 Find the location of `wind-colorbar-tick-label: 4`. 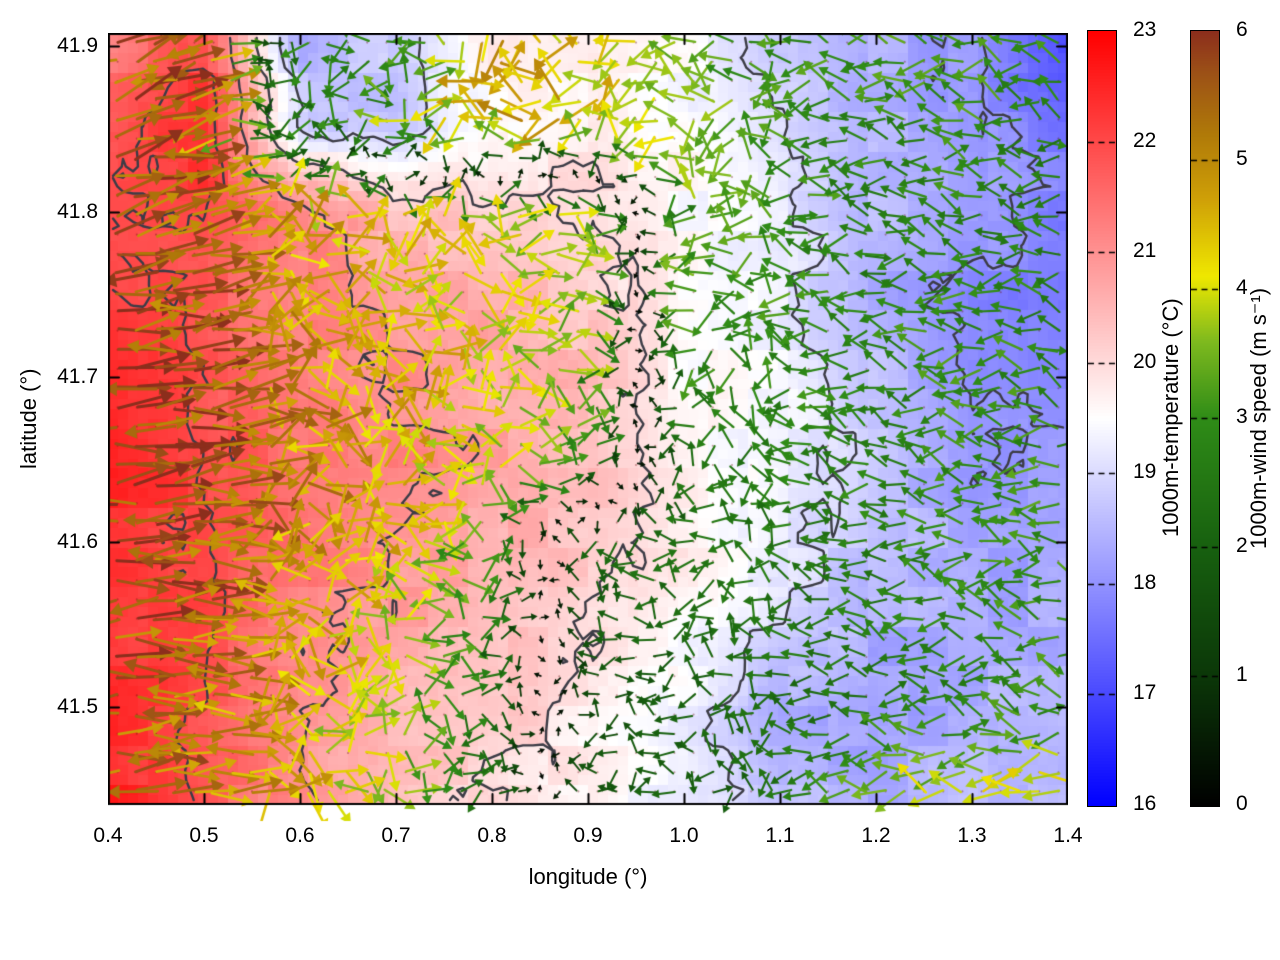

wind-colorbar-tick-label: 4 is located at coordinates (1242, 287).